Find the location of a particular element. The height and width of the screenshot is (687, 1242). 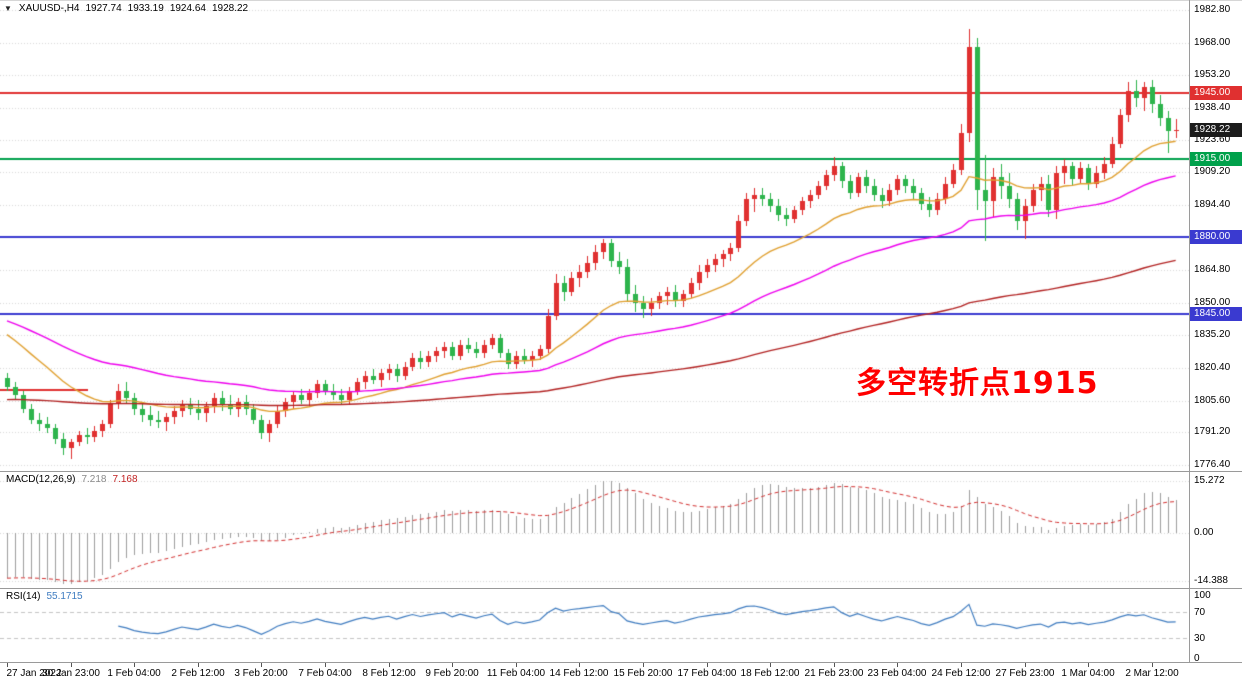

macd-name: MACD(12,26,9) is located at coordinates (41, 479).